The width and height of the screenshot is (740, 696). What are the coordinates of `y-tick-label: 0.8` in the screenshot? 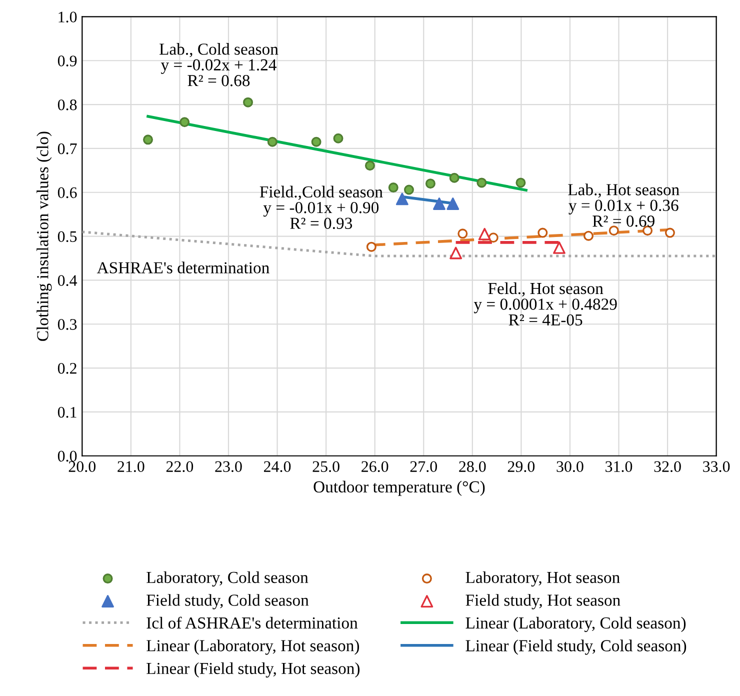 It's located at (67, 104).